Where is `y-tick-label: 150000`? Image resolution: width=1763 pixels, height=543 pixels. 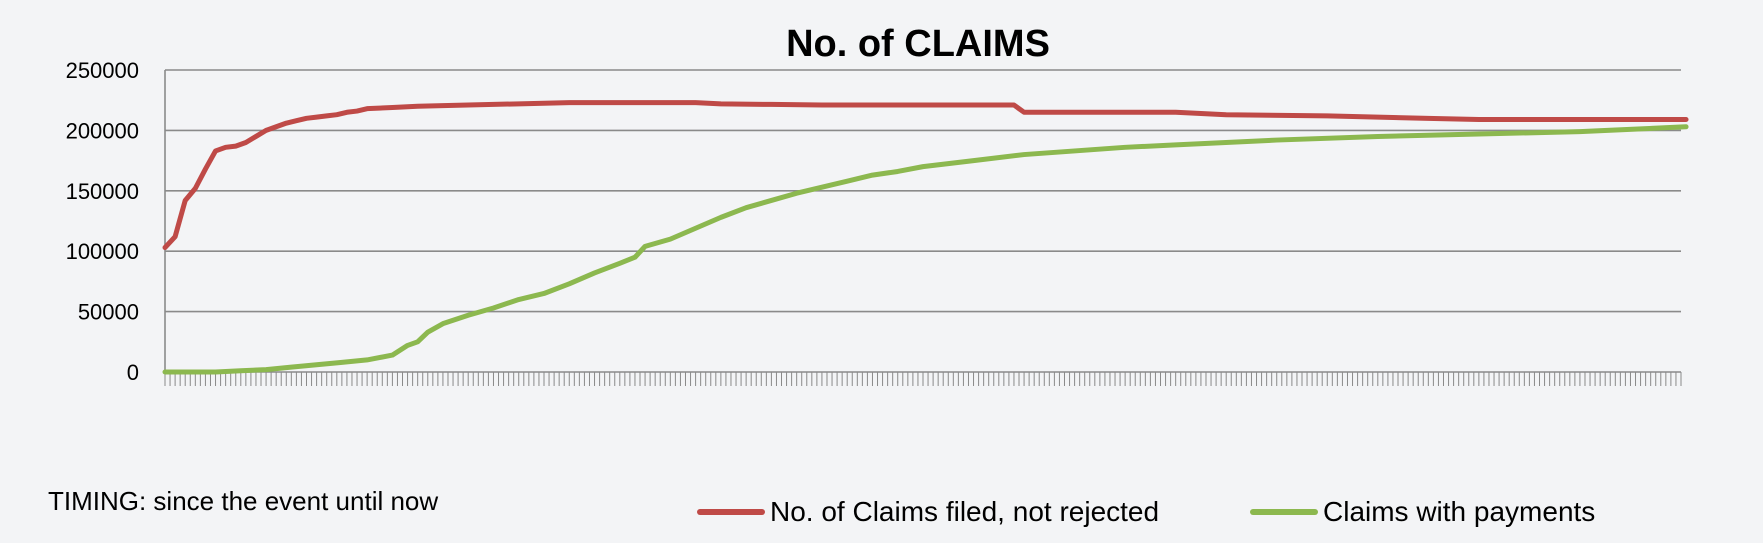
y-tick-label: 150000 is located at coordinates (102, 191).